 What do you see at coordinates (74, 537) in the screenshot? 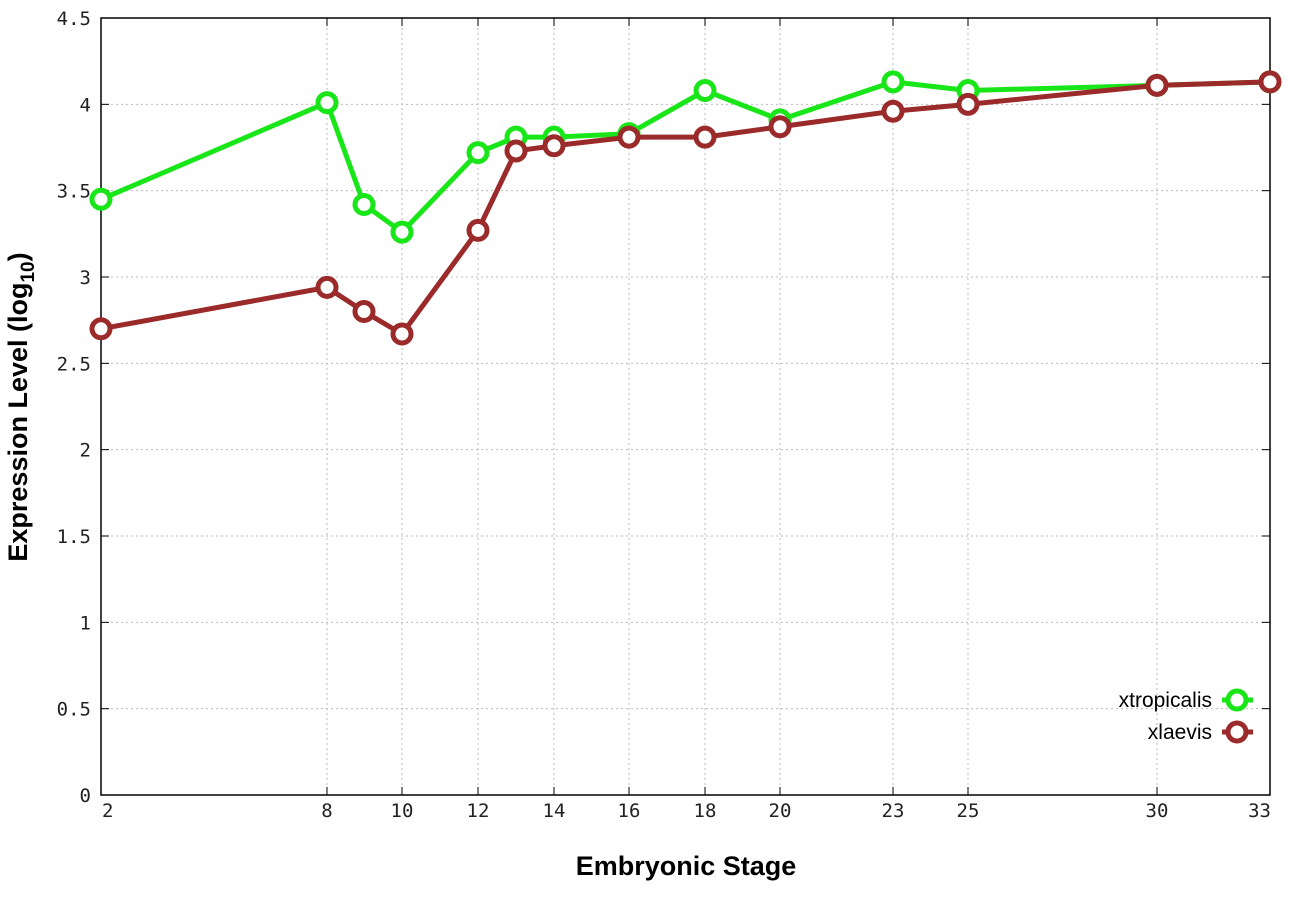
I see `y-tick-label-3: 1.5` at bounding box center [74, 537].